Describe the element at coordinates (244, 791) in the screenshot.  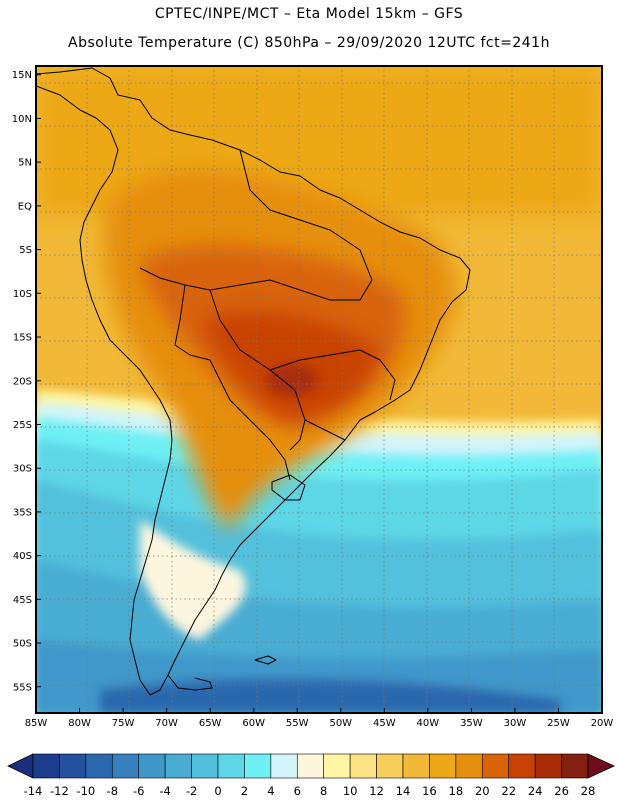
I see `colorbar-label: 2` at that location.